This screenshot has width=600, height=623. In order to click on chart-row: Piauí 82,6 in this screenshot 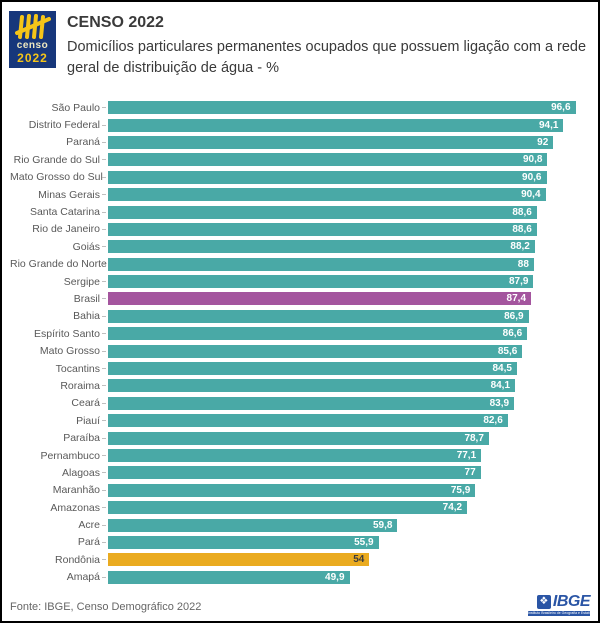, I will do `click(302, 420)`.